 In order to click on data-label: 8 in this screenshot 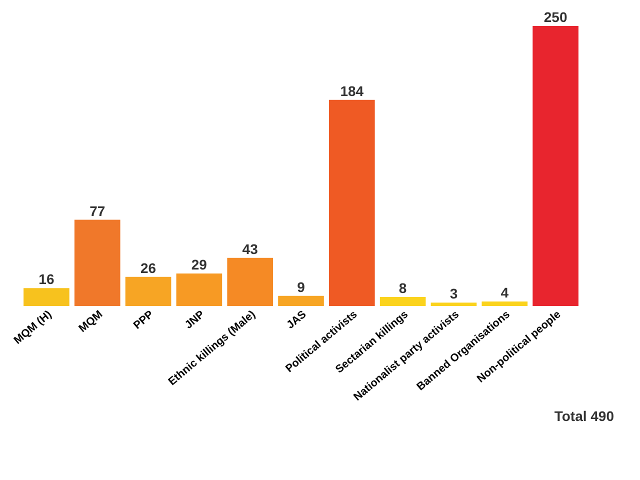, I will do `click(402, 288)`.